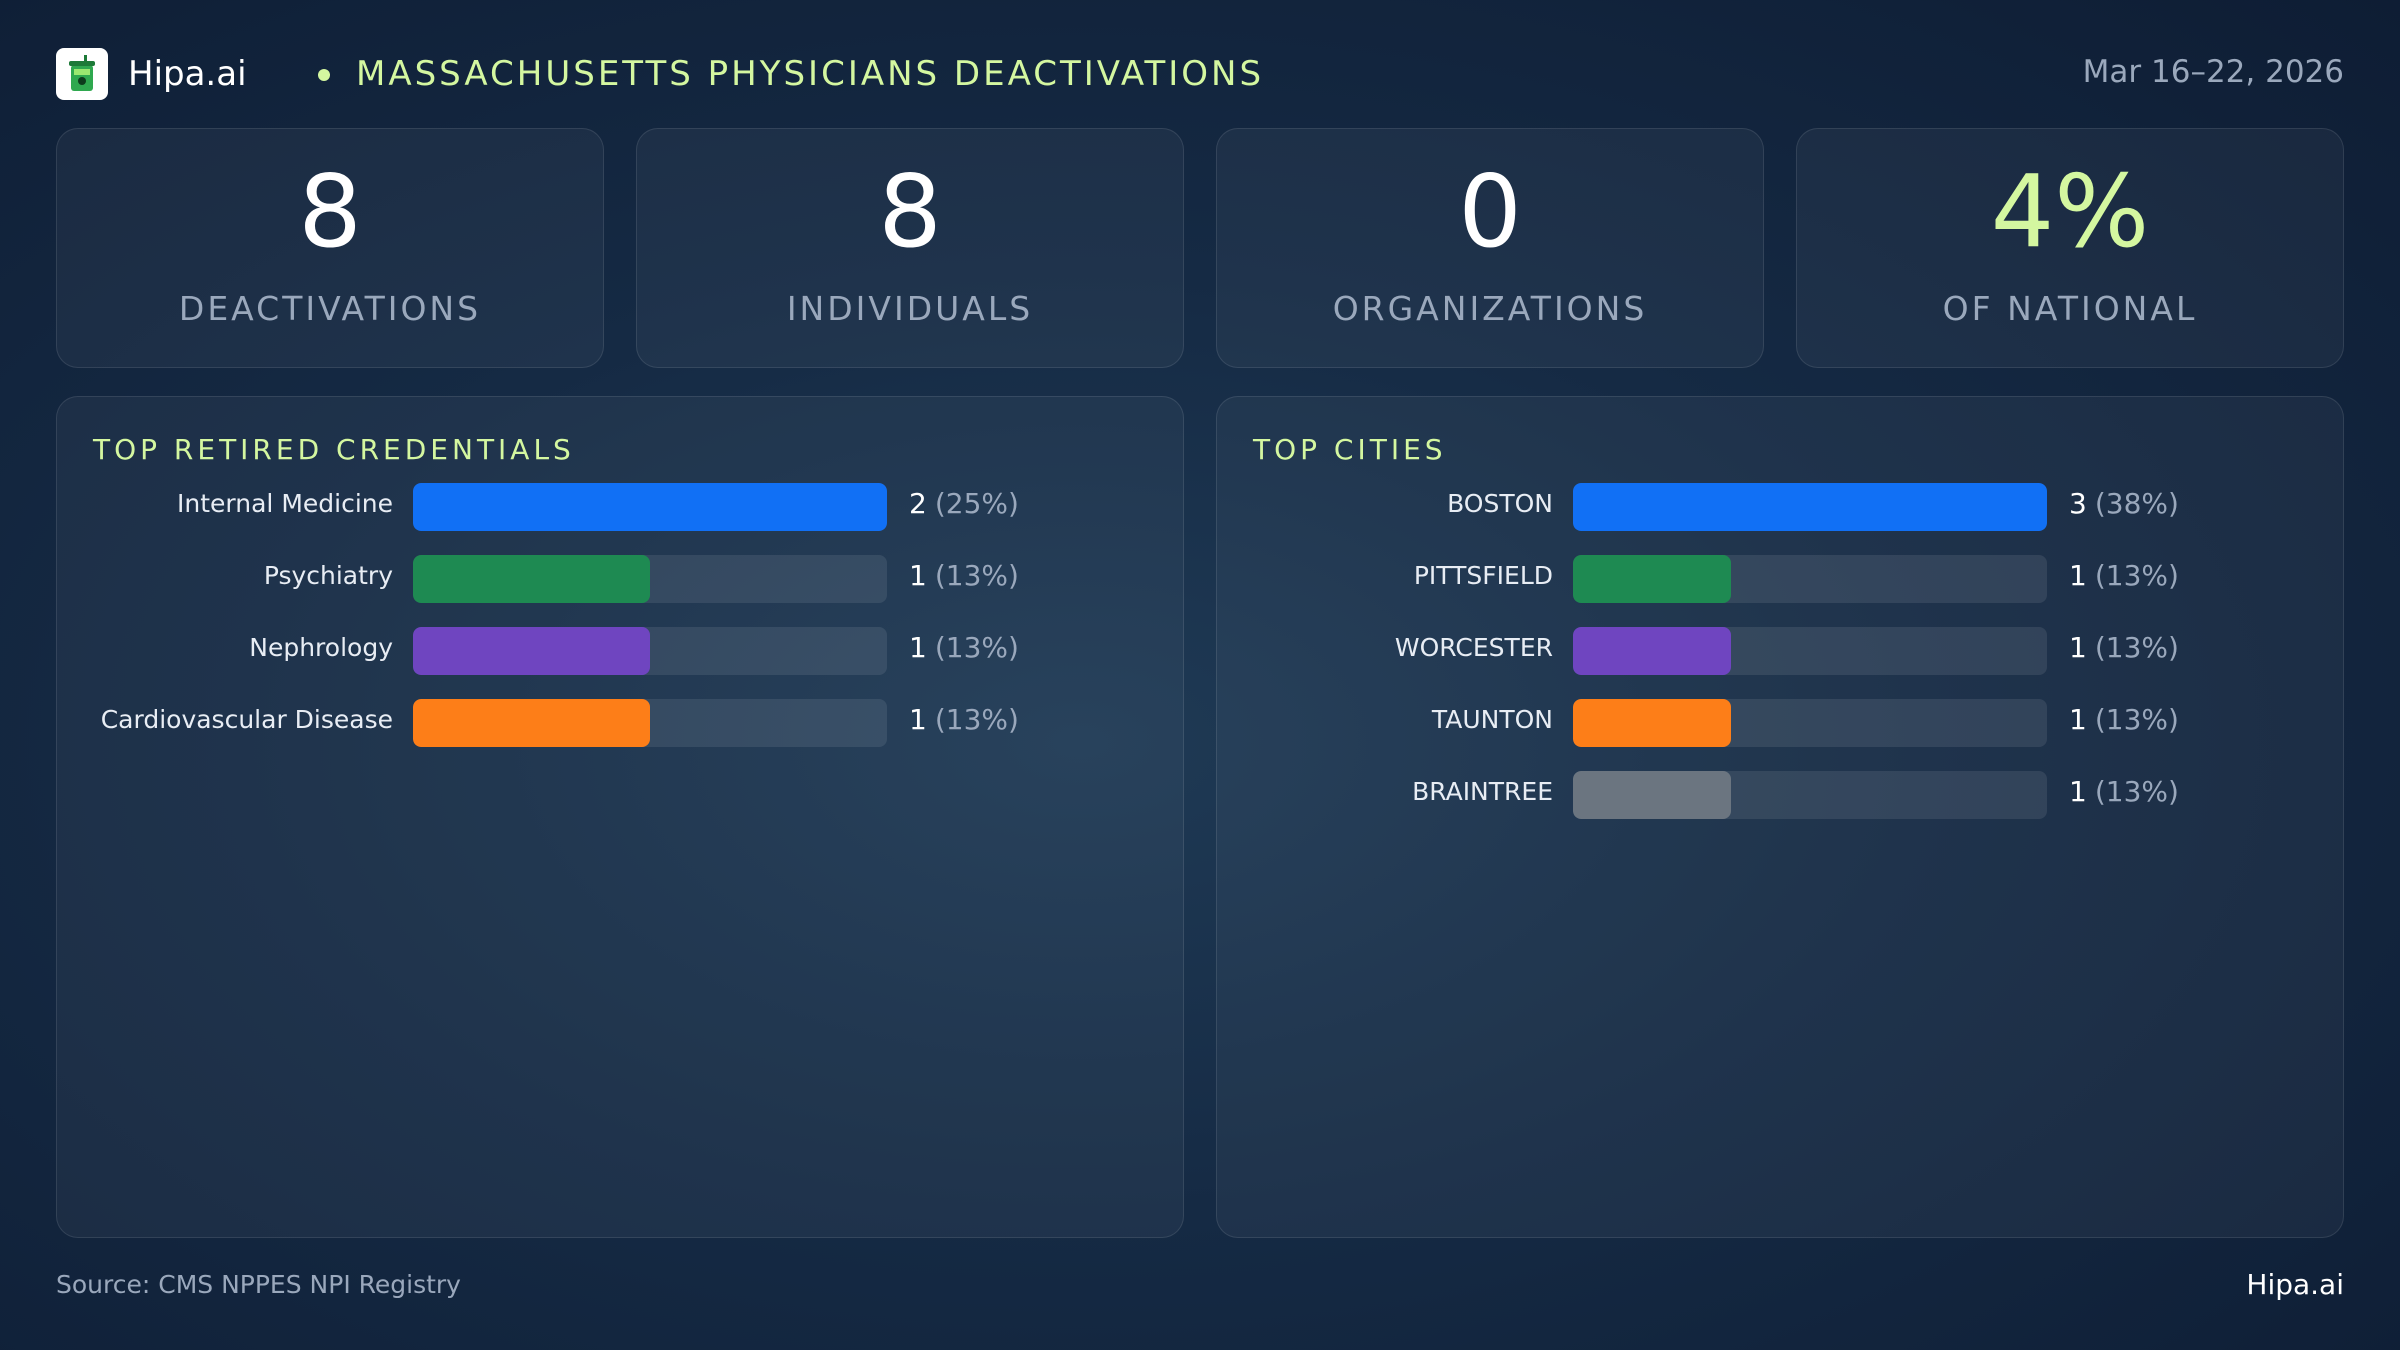 The image size is (2400, 1350). What do you see at coordinates (285, 503) in the screenshot?
I see `bar-label: Internal Medicine` at bounding box center [285, 503].